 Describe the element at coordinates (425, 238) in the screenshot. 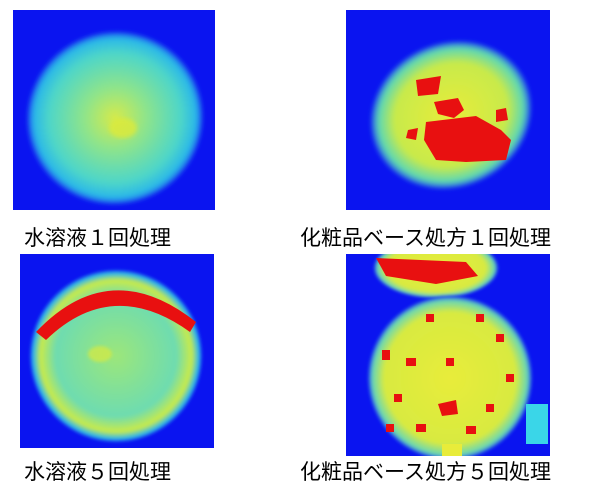

I see `caption-cosmetic-base-1x: 化粧品ベース処方１回処理` at that location.